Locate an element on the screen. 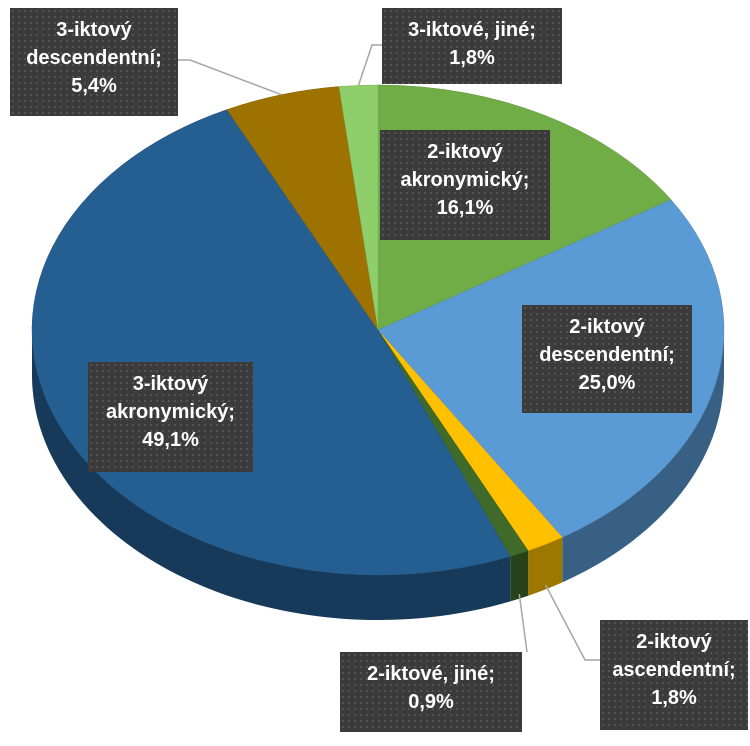 This screenshot has height=746, width=750. label-category: 2-iktové, jiné; is located at coordinates (431, 674).